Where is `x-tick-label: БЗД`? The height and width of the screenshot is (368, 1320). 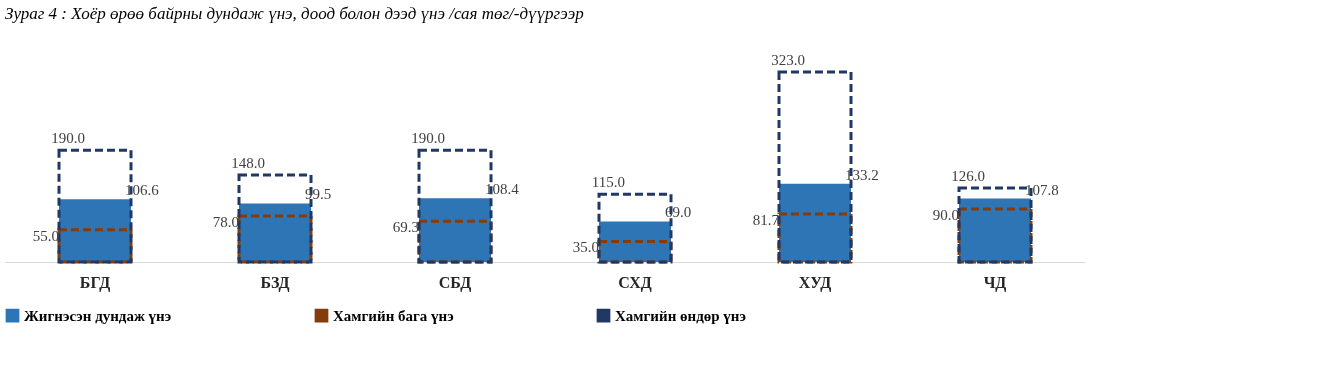
x-tick-label: БЗД is located at coordinates (275, 282).